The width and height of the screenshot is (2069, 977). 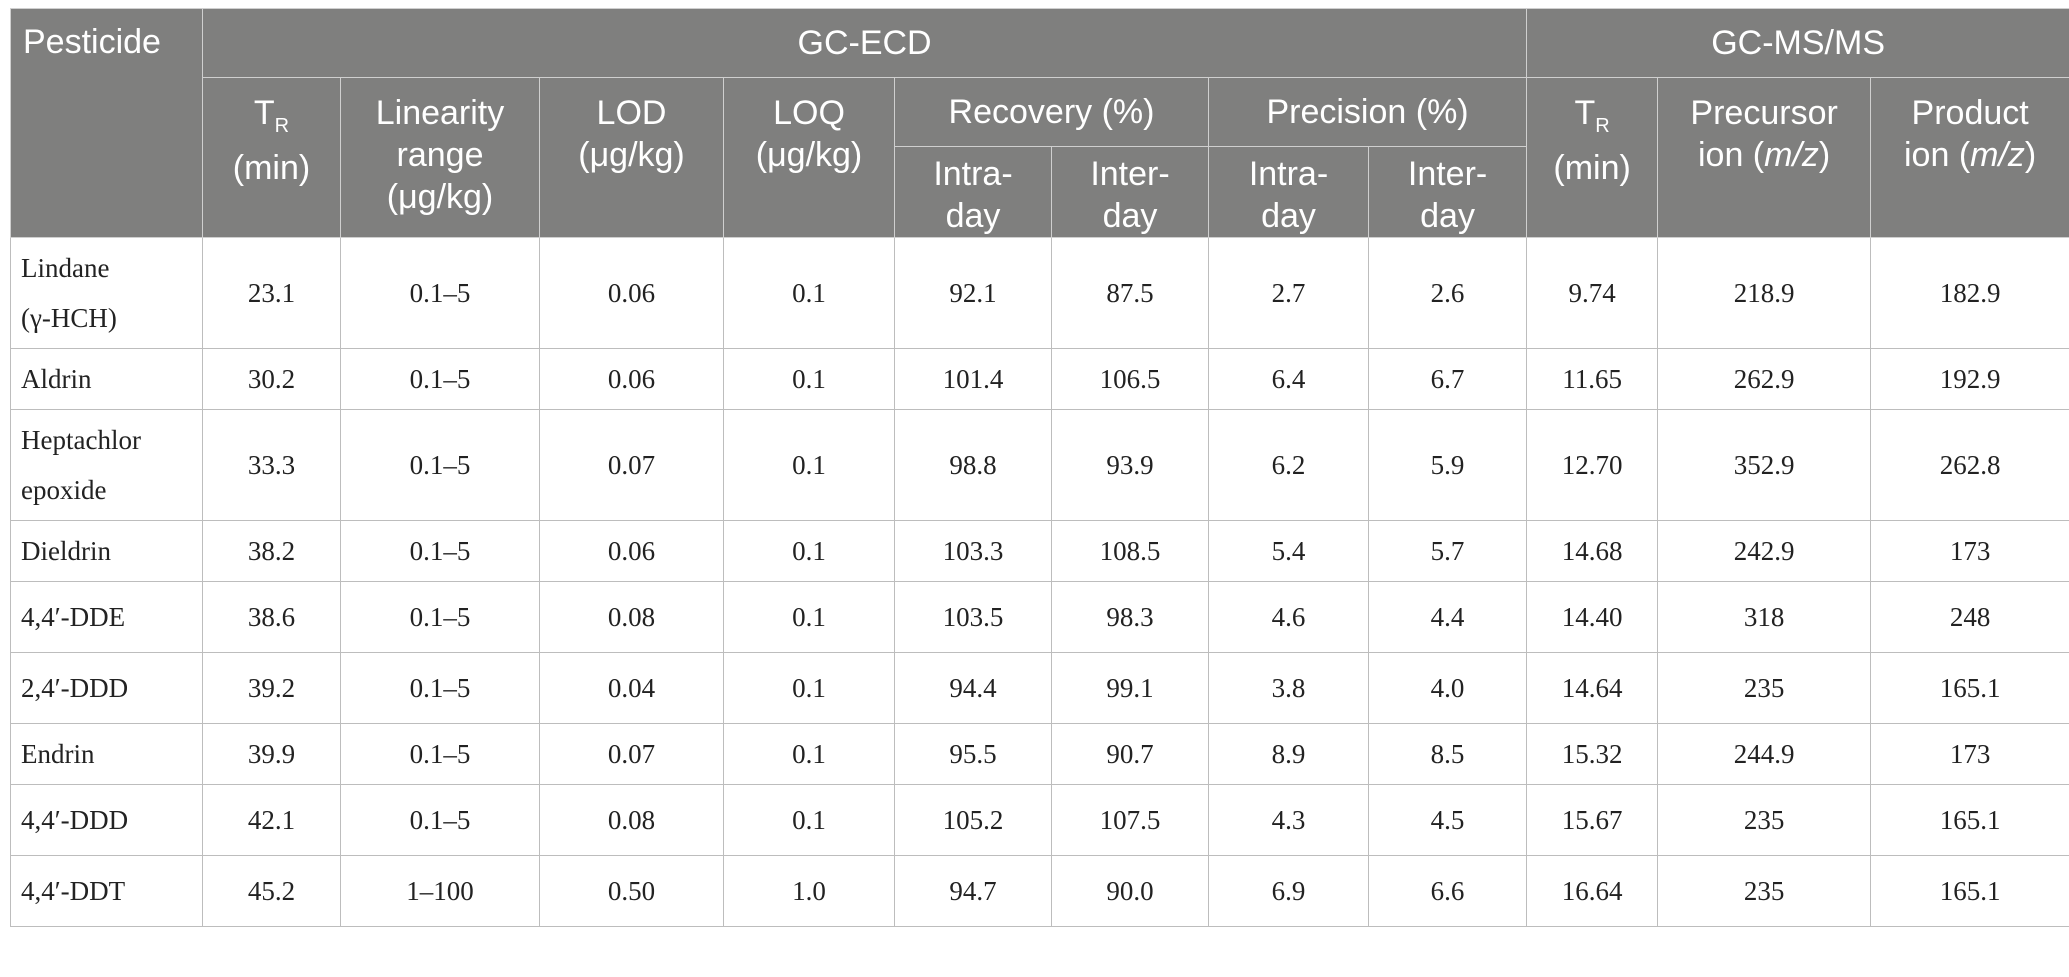 I want to click on precursor-cell: 244.9, so click(x=1764, y=754).